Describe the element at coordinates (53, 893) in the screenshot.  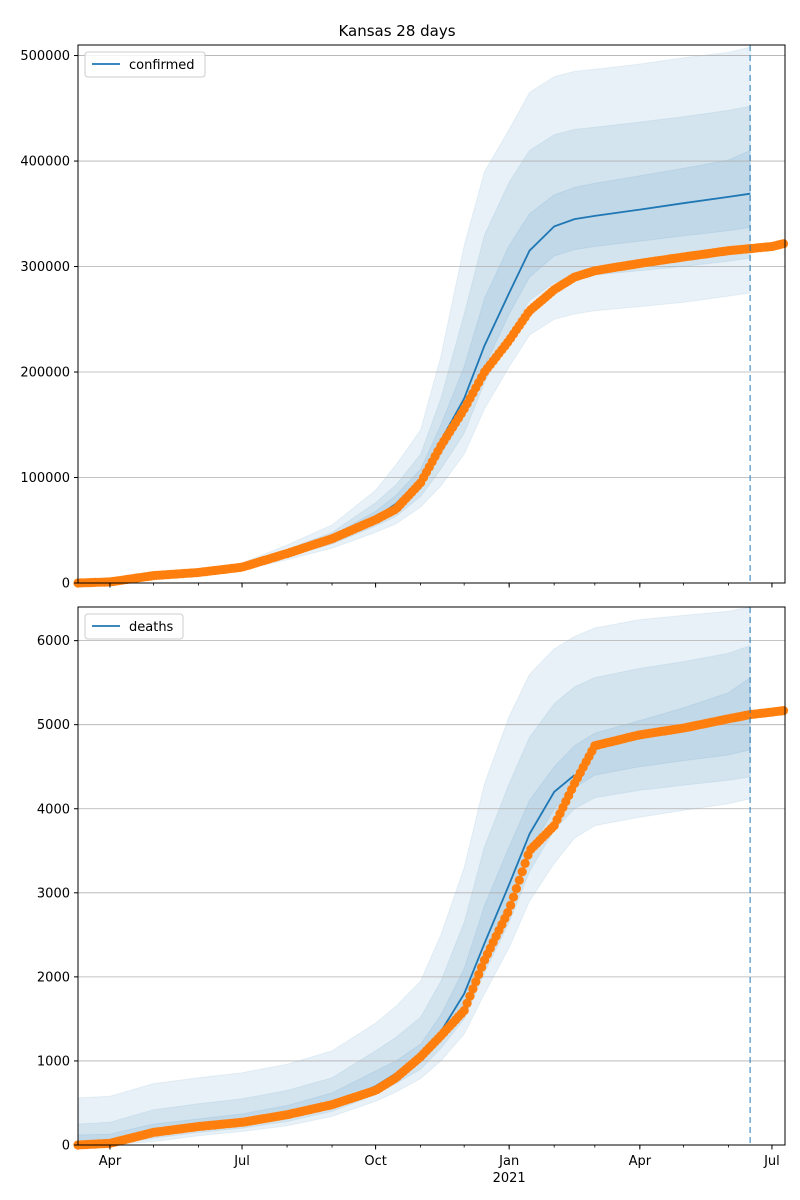
I see `y-tick-label: 3000` at that location.